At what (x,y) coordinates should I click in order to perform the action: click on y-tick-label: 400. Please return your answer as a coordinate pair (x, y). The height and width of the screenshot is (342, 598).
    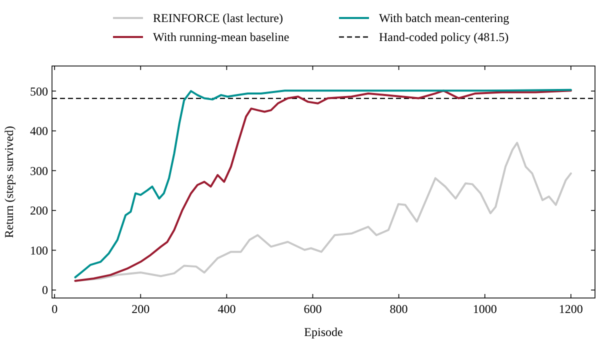
    Looking at the image, I should click on (39, 131).